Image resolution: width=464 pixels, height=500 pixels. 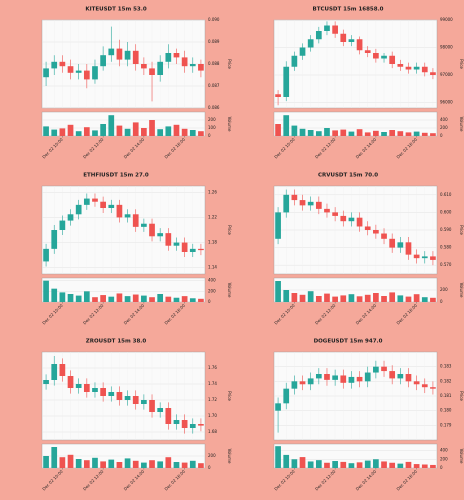 I want to click on y-tick-label: 0.087, so click(x=214, y=85).